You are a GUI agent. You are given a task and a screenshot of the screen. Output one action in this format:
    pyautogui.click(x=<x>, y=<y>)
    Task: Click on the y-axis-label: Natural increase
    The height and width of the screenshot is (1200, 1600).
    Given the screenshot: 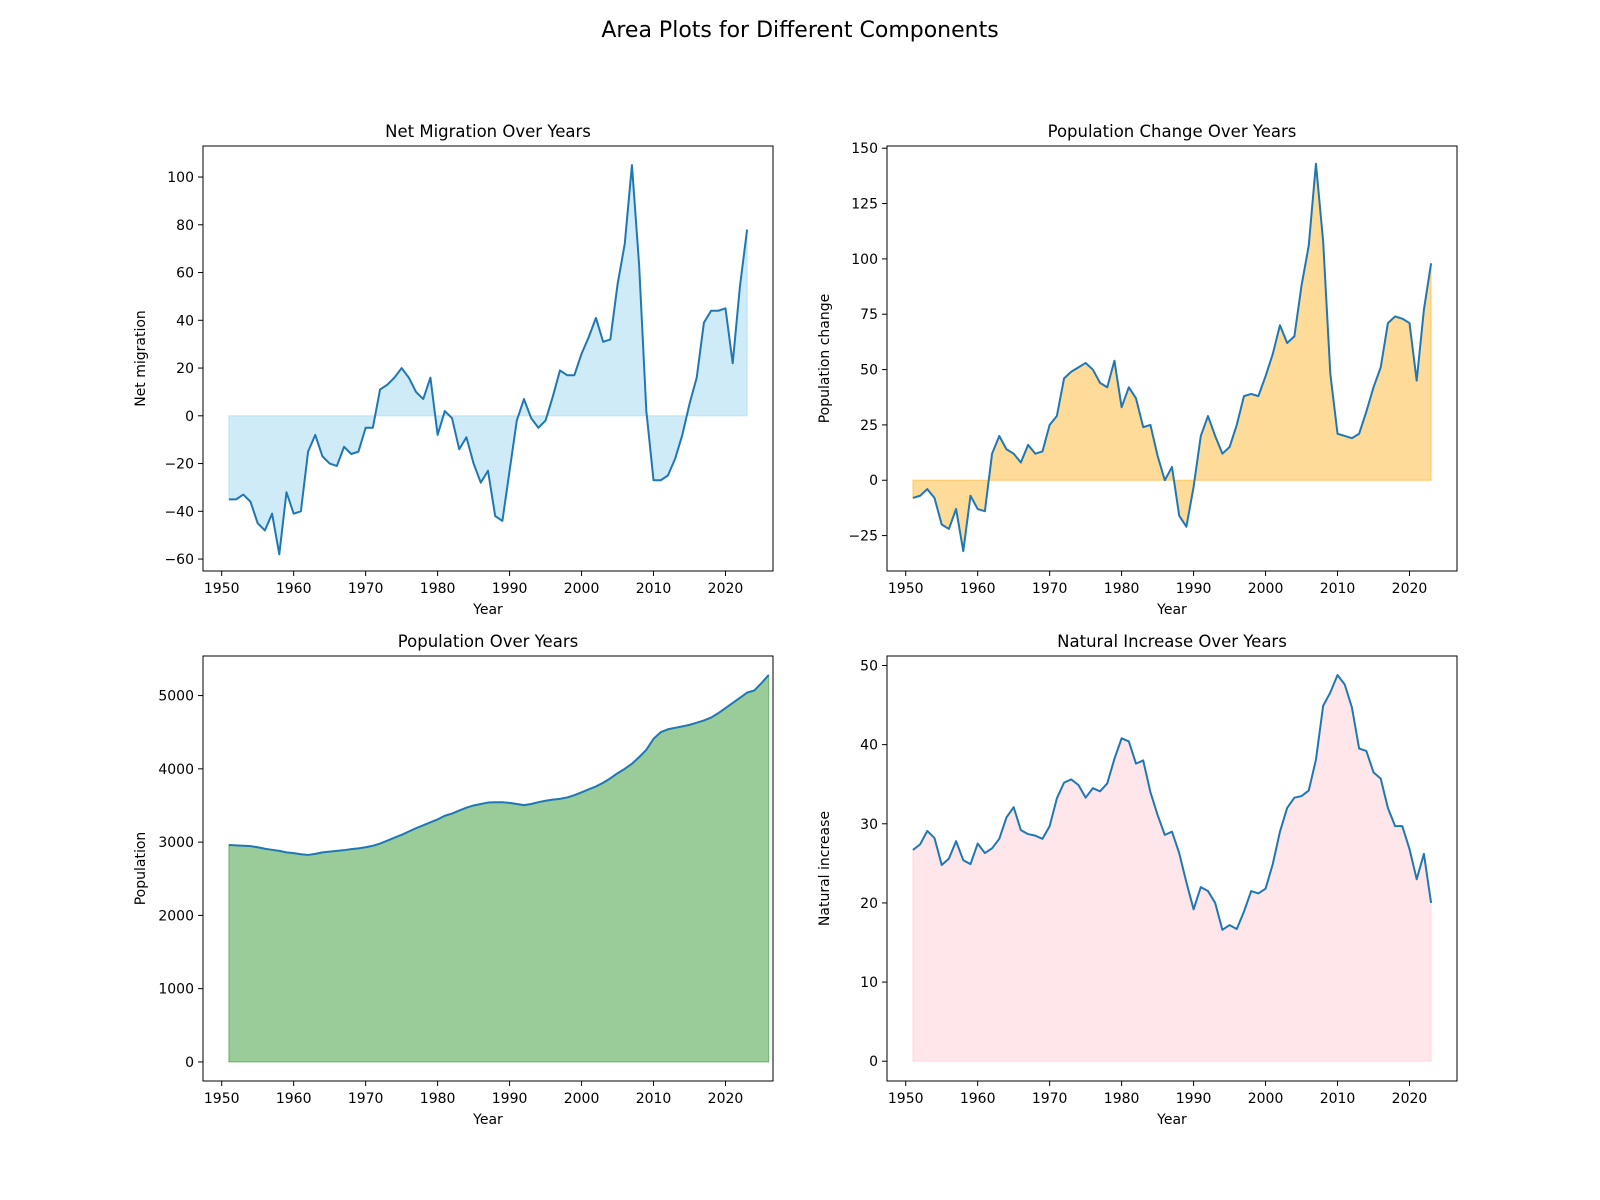 What is the action you would take?
    pyautogui.click(x=825, y=868)
    